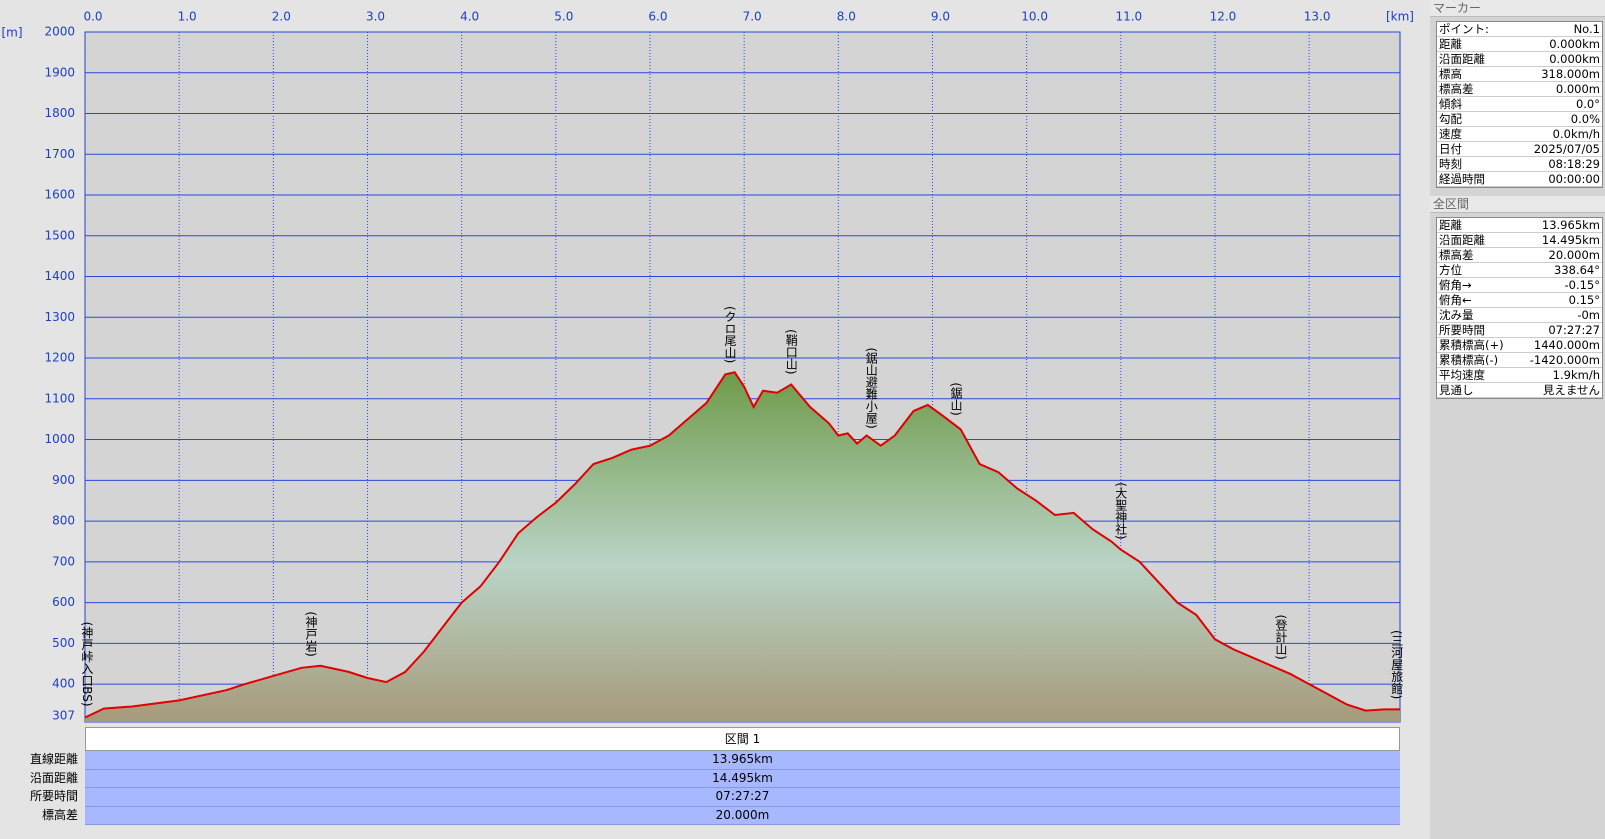  I want to click on info-value: 1440.000m, so click(1566, 345).